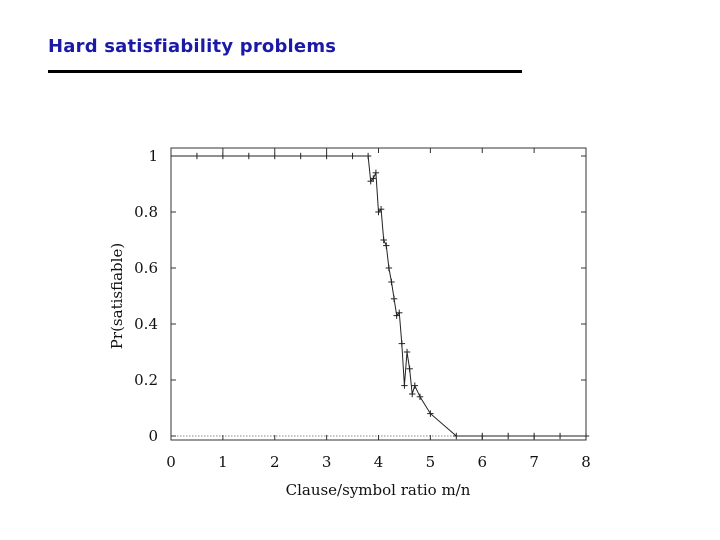 This screenshot has height=540, width=720. I want to click on y-tick-label: 0.8, so click(146, 212).